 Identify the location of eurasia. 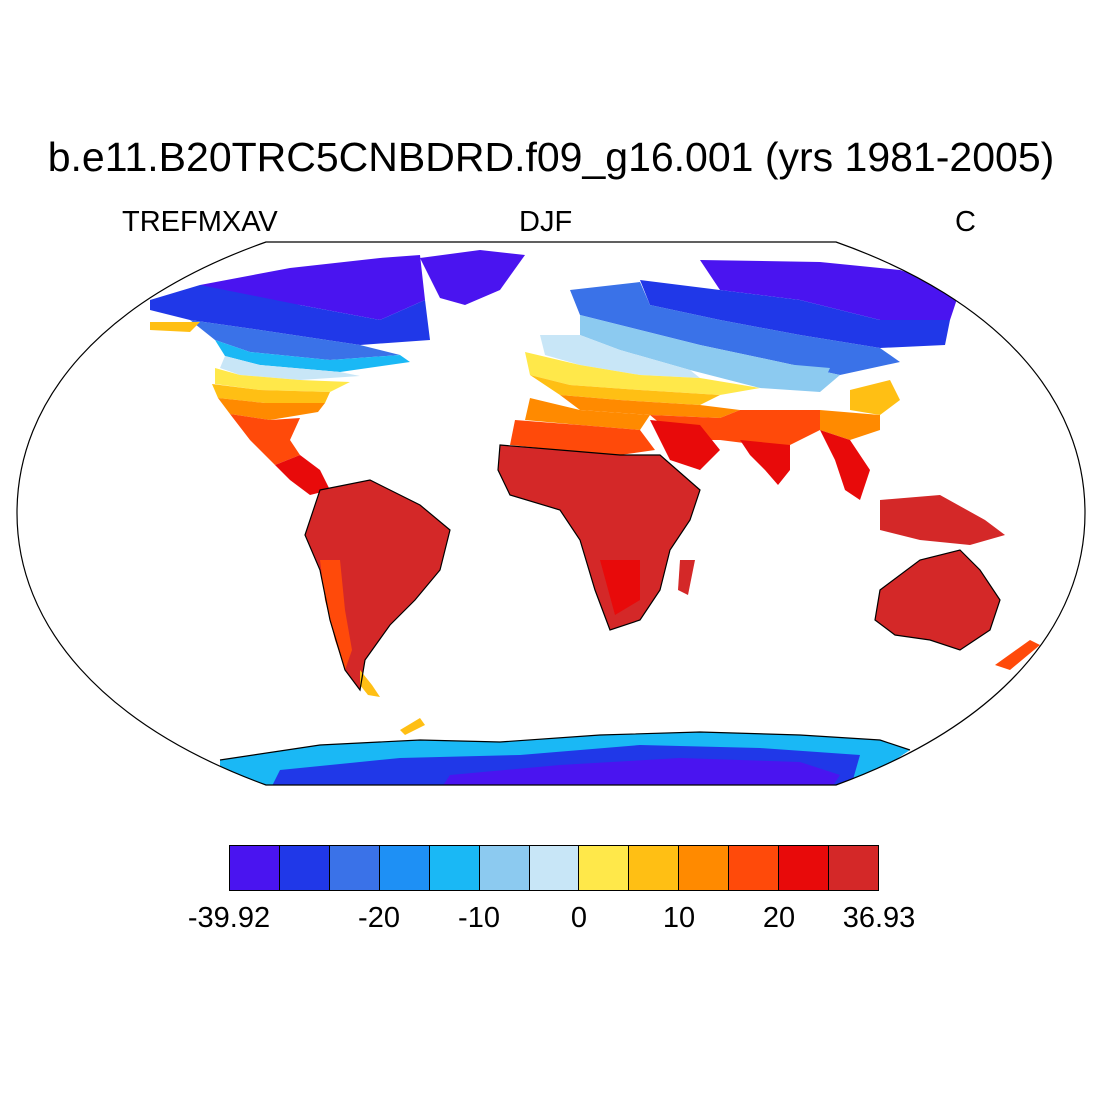
(765, 402).